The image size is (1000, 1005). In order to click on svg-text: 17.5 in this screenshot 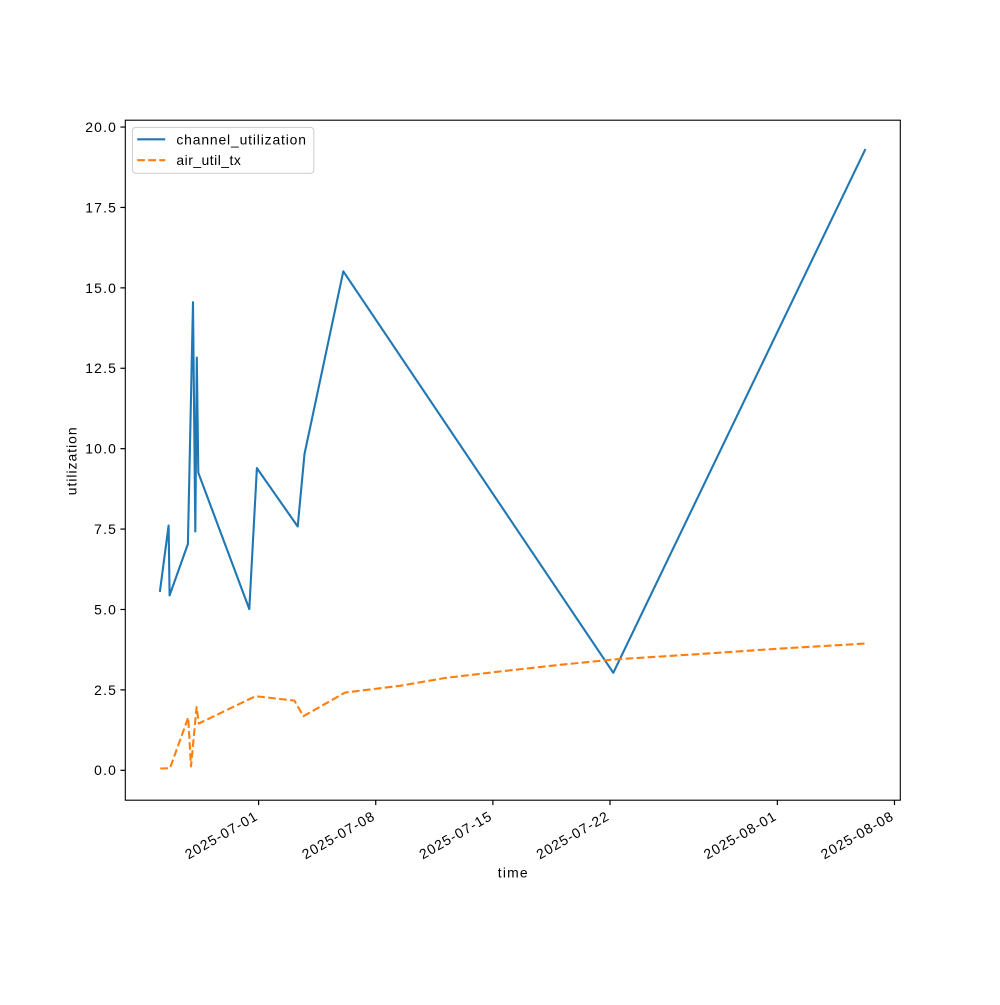, I will do `click(101, 207)`.